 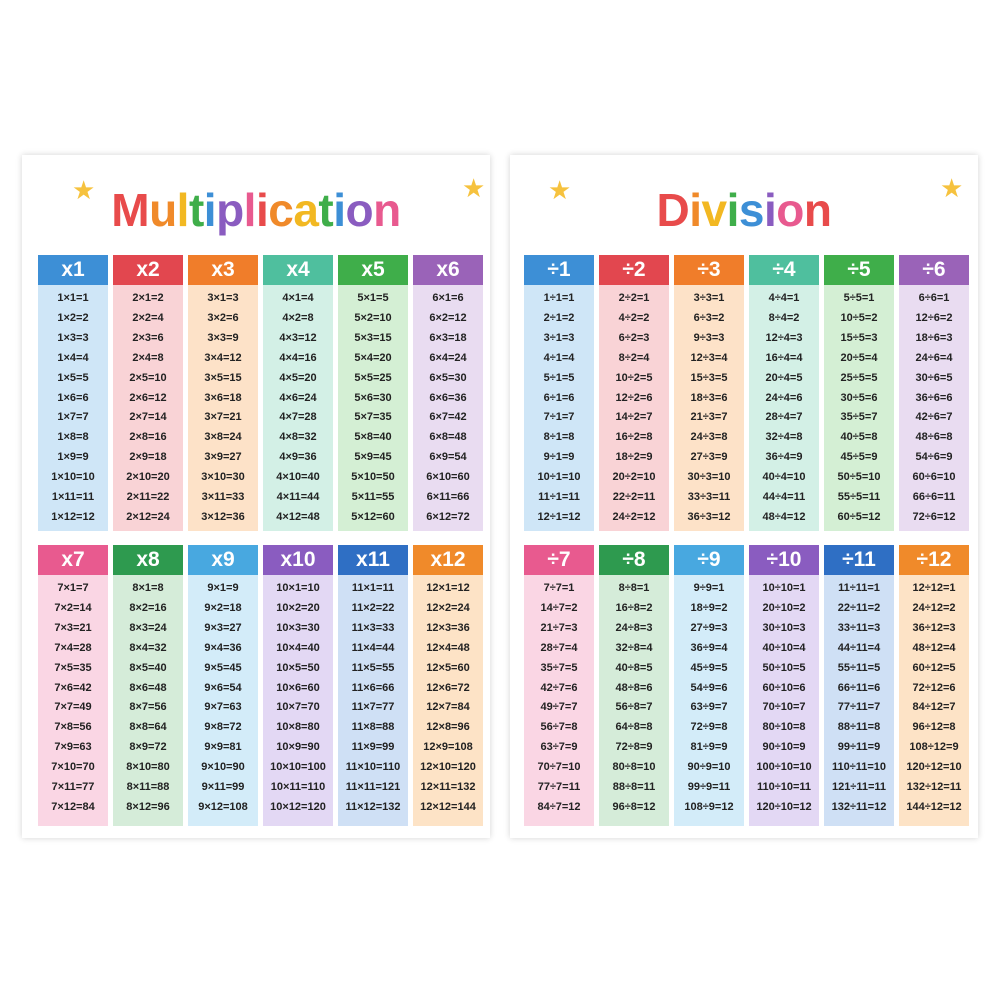 I want to click on column-header: x9, so click(x=223, y=560).